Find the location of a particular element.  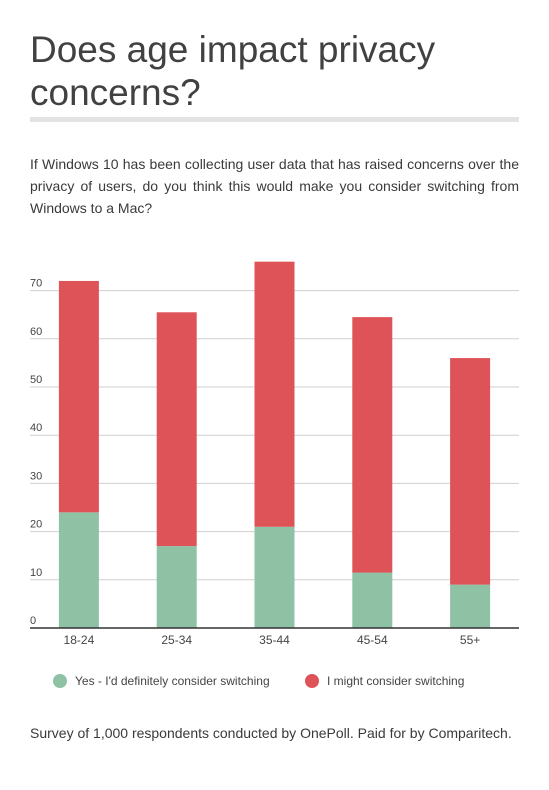

y-tick-label: 50 is located at coordinates (36, 380).